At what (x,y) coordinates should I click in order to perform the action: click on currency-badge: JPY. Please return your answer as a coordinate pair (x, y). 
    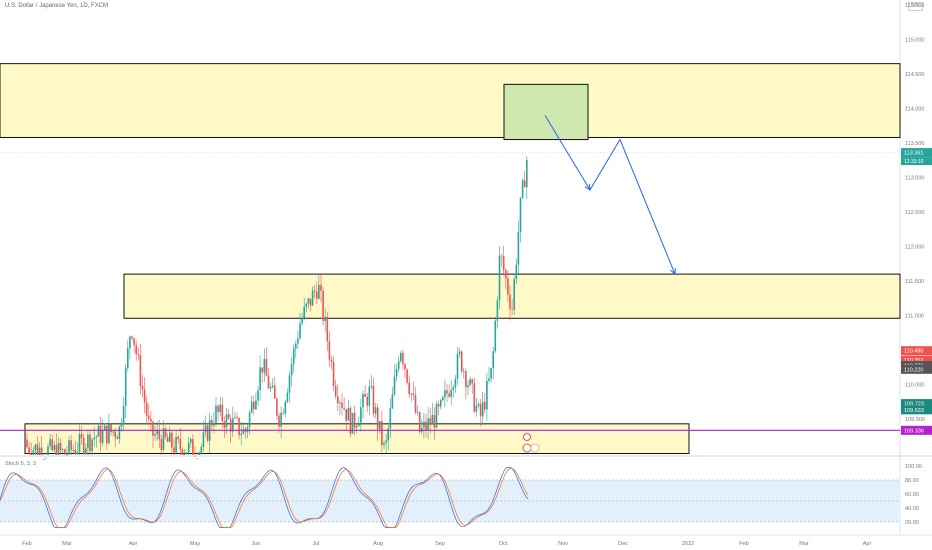
    Looking at the image, I should click on (916, 6).